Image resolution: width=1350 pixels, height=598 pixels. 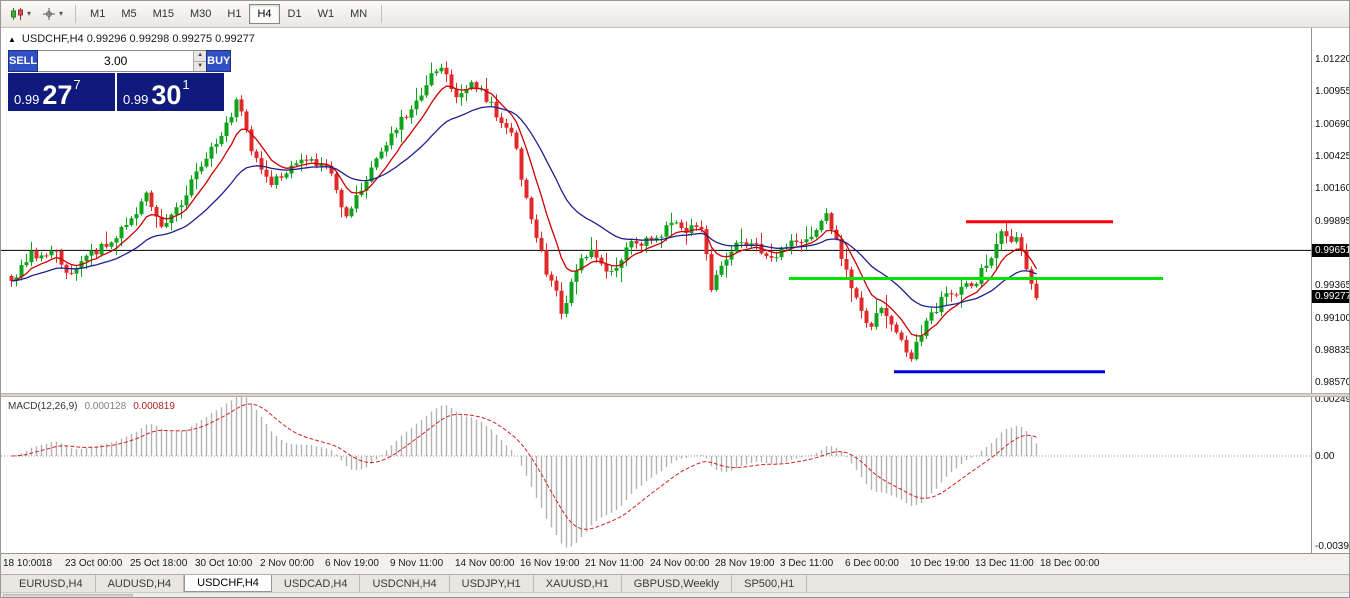 What do you see at coordinates (485, 563) in the screenshot?
I see `time-axis-label: 14 Nov 00:00` at bounding box center [485, 563].